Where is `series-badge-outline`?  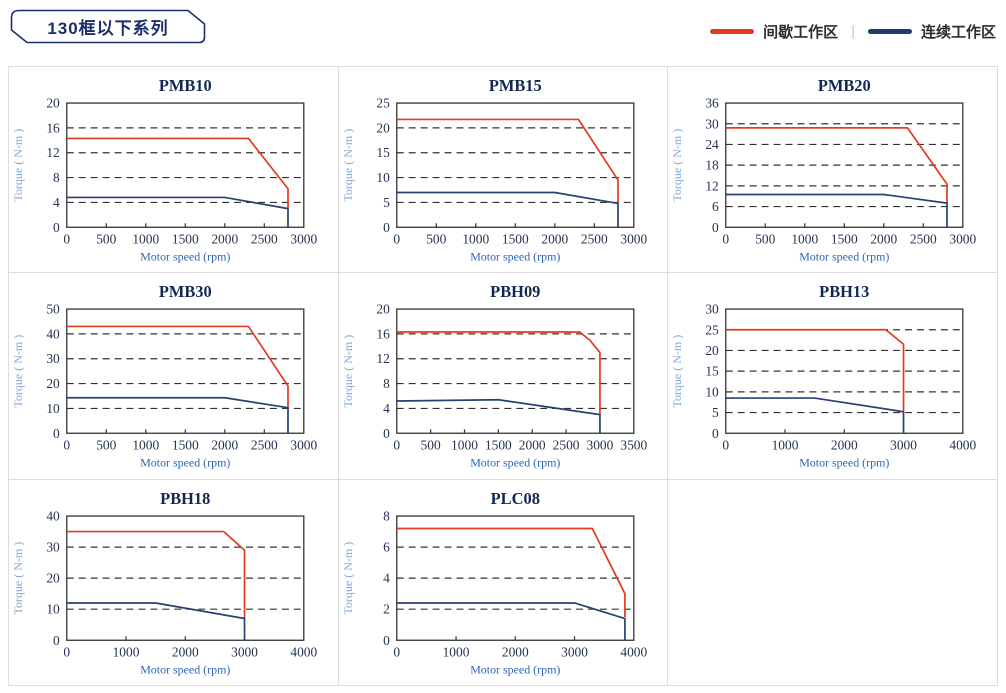 series-badge-outline is located at coordinates (108, 26).